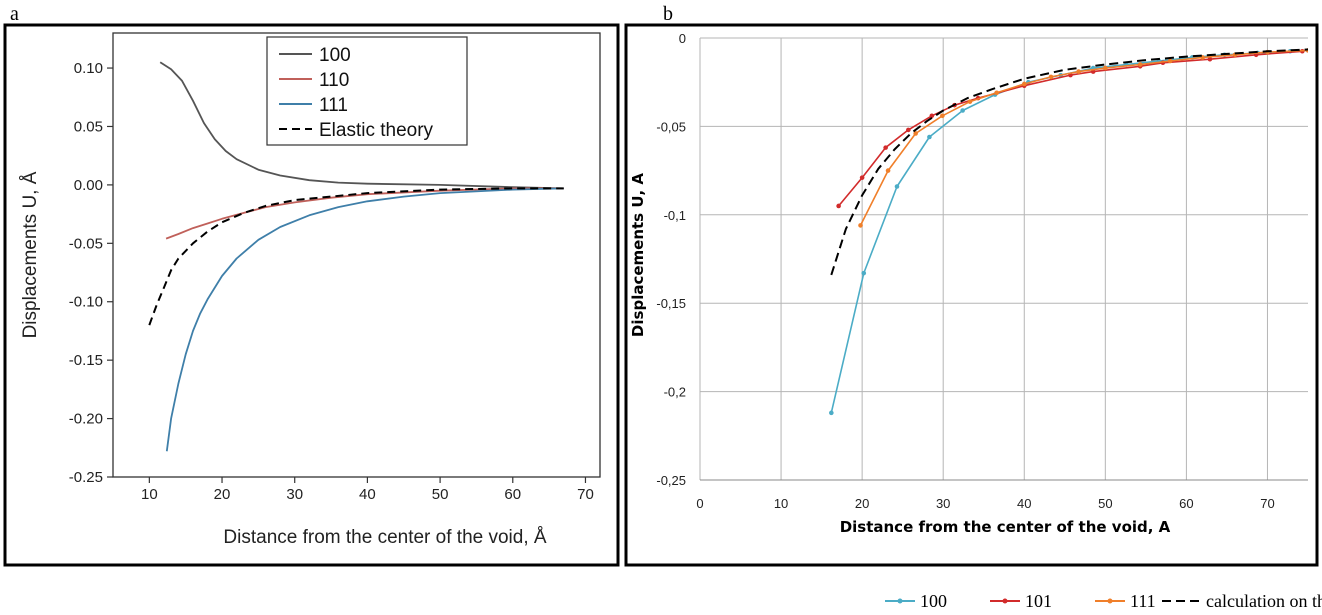  Describe the element at coordinates (512, 494) in the screenshot. I see `x-tick-label-a: 60` at that location.